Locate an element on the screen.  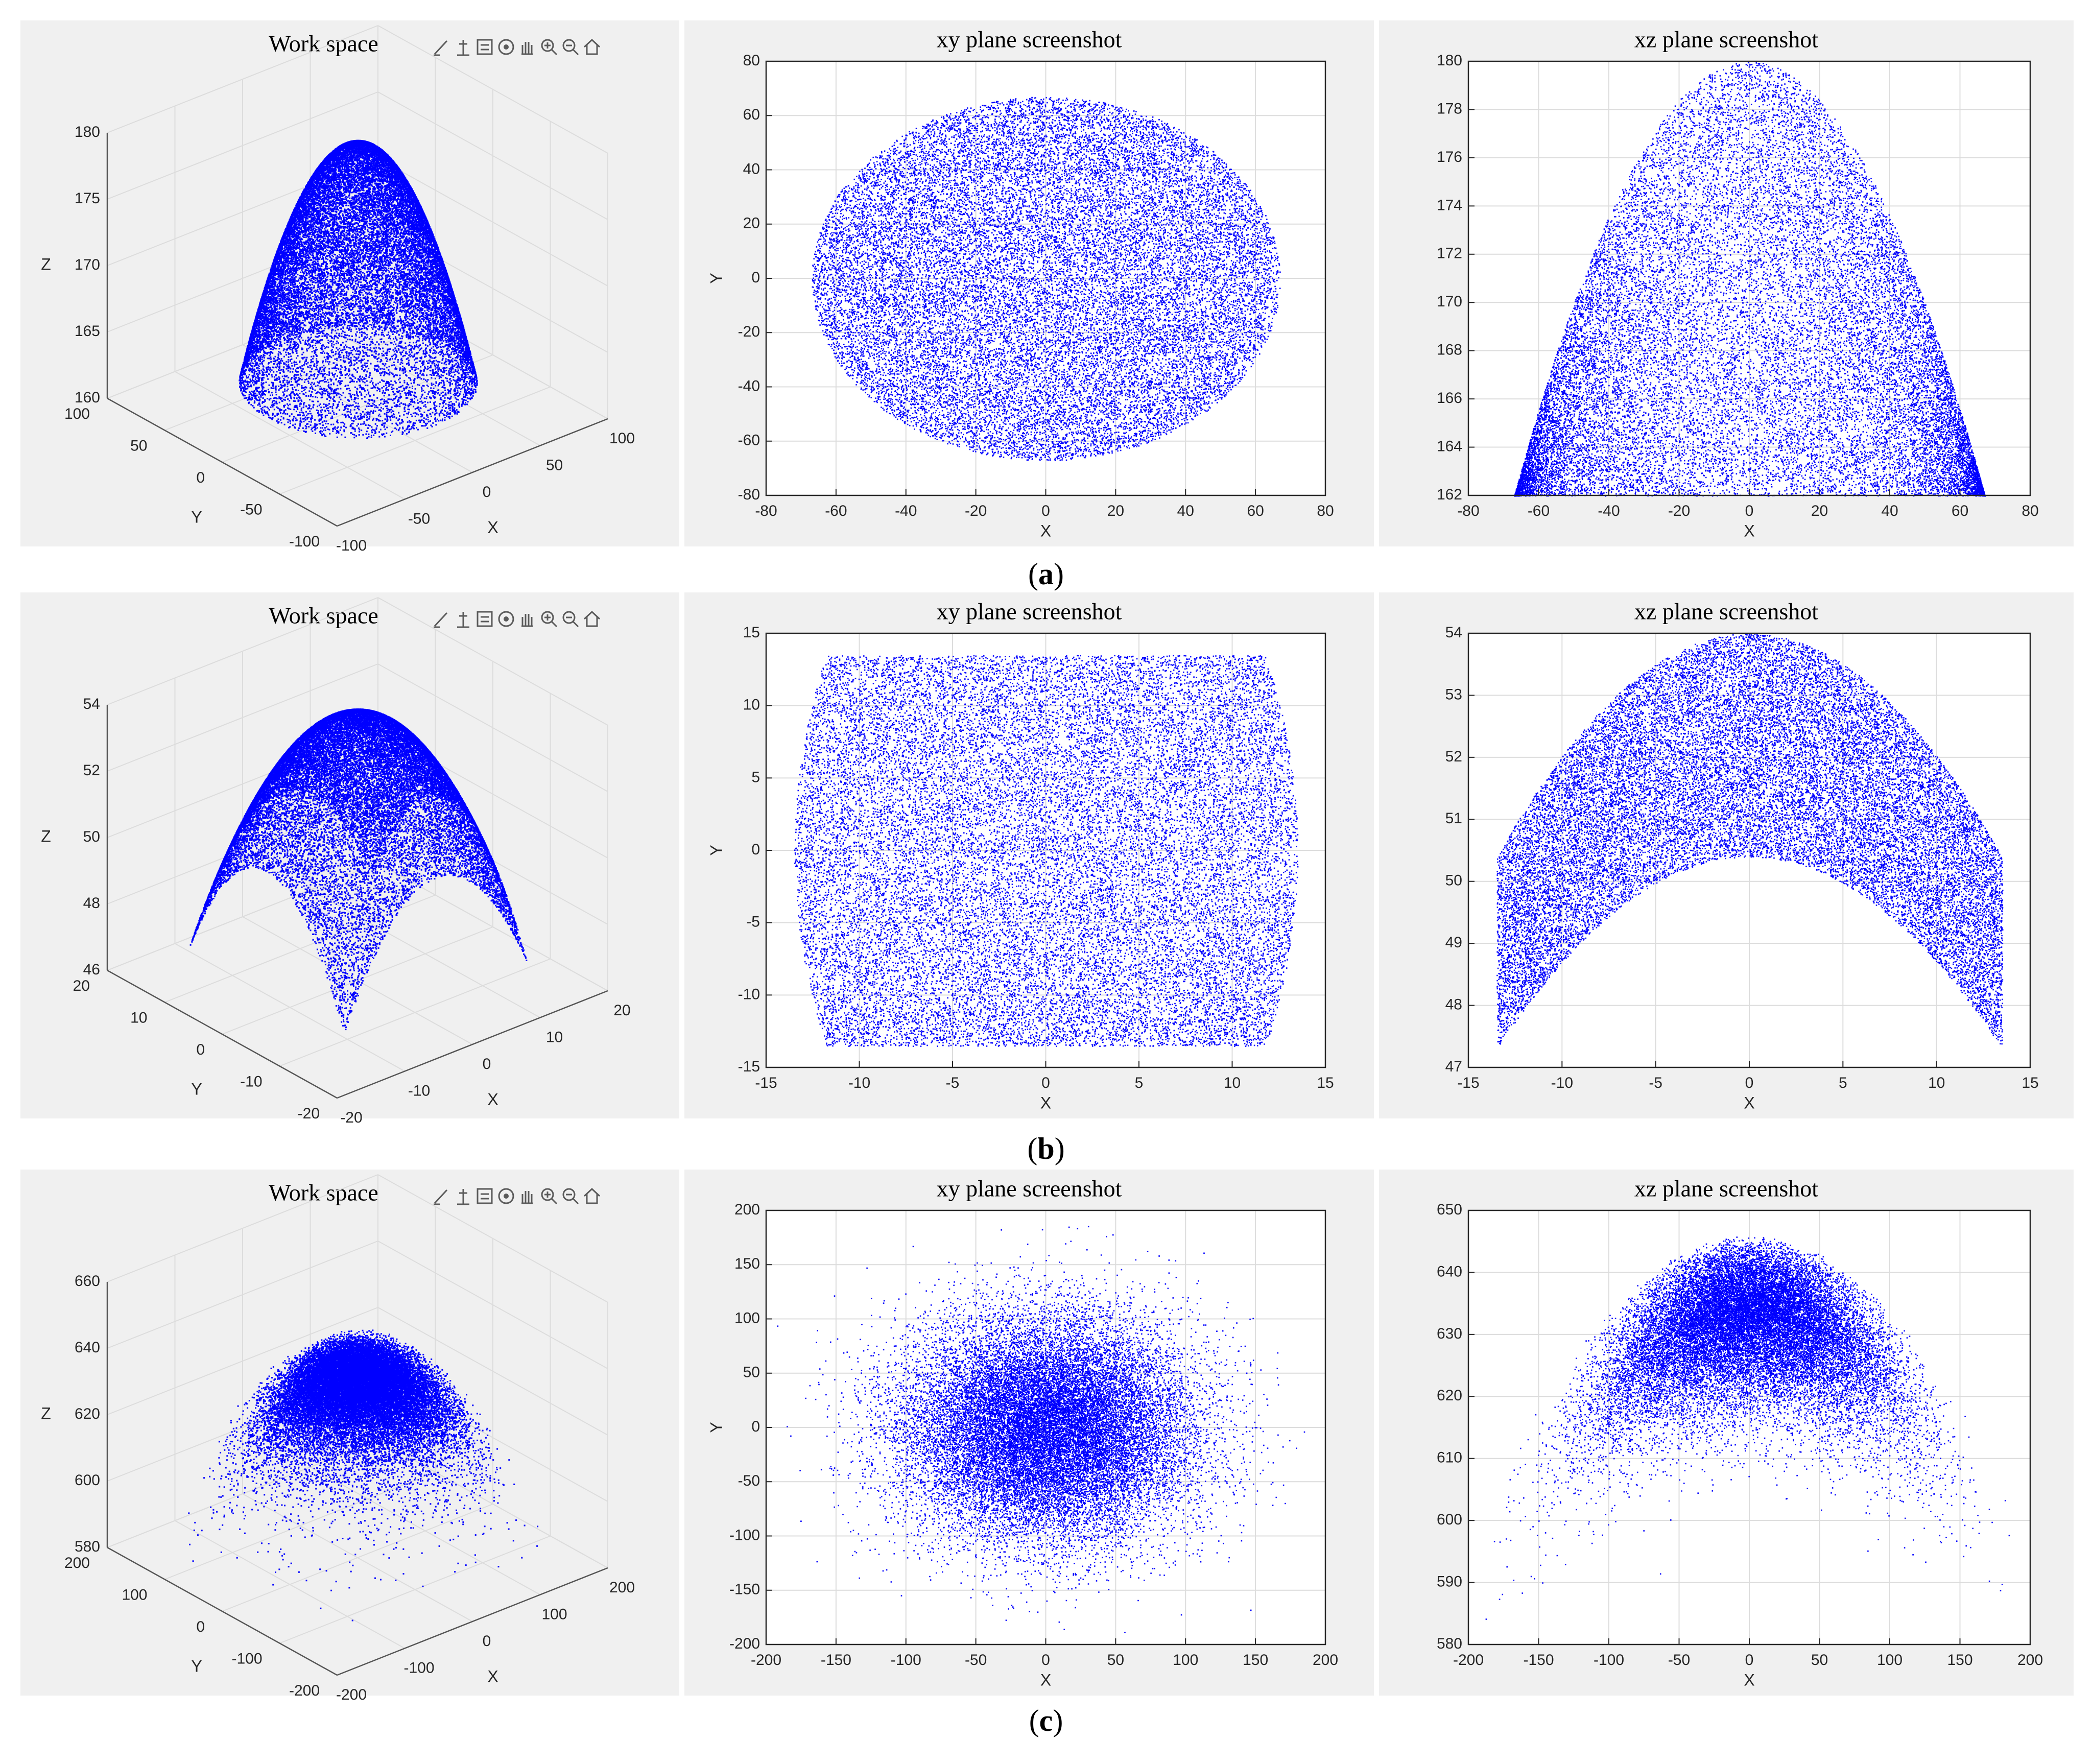
y-tick-label: 100 is located at coordinates (134, 1594).